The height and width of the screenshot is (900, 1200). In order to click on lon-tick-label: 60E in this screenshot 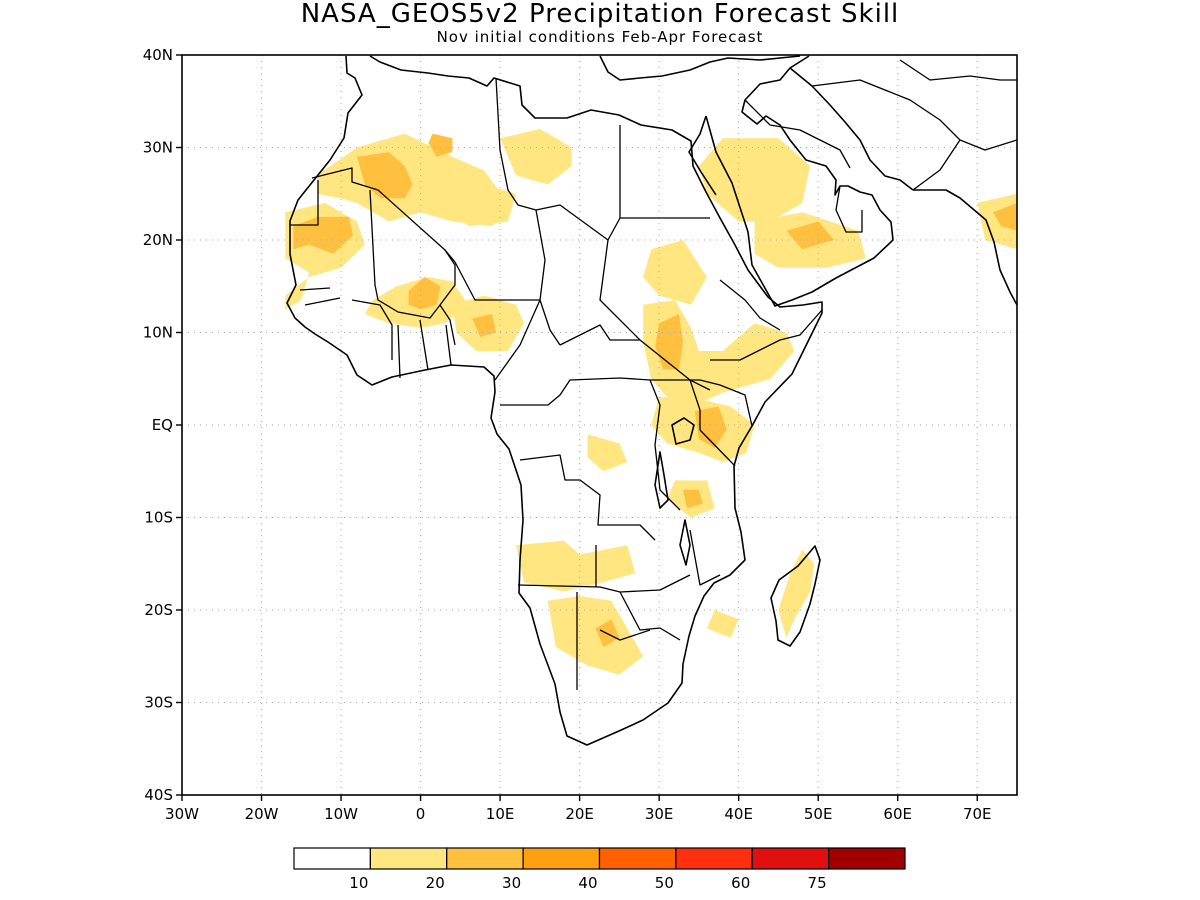, I will do `click(897, 814)`.